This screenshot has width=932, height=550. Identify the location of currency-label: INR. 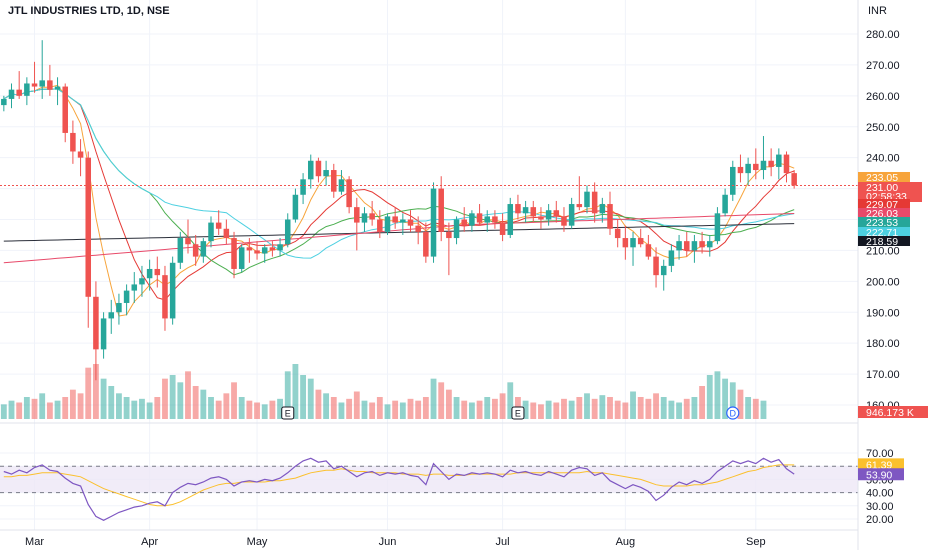
(877, 11).